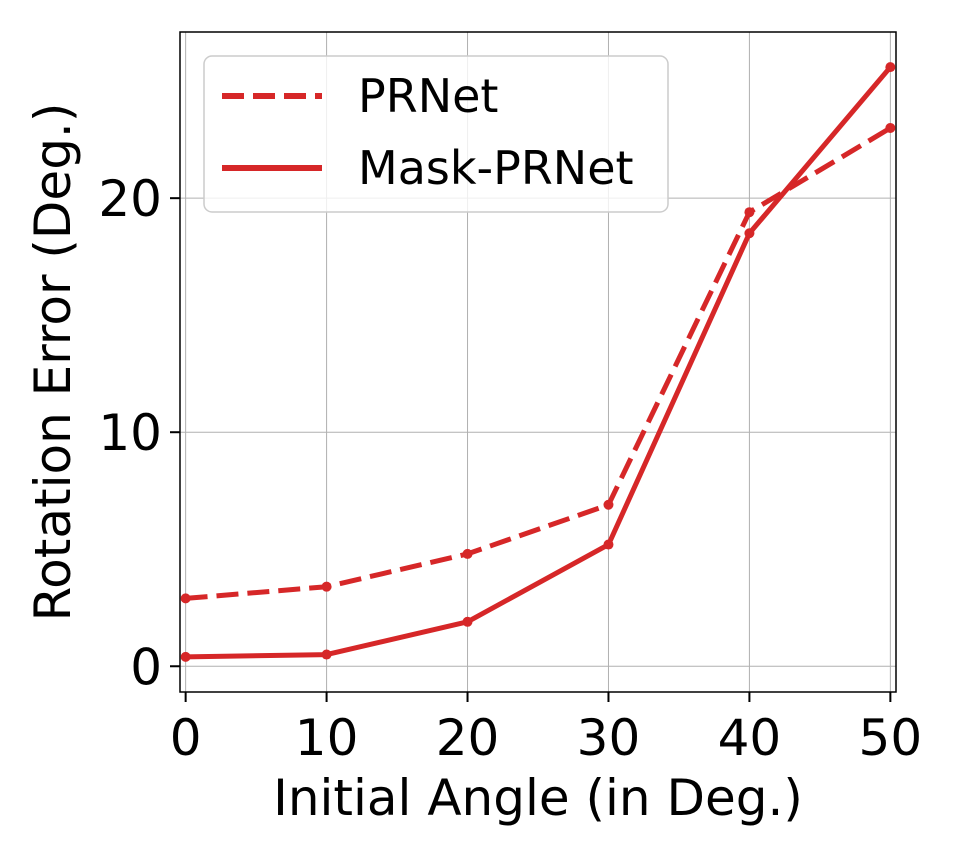 The height and width of the screenshot is (846, 953). I want to click on y-tick-label: 0, so click(146, 667).